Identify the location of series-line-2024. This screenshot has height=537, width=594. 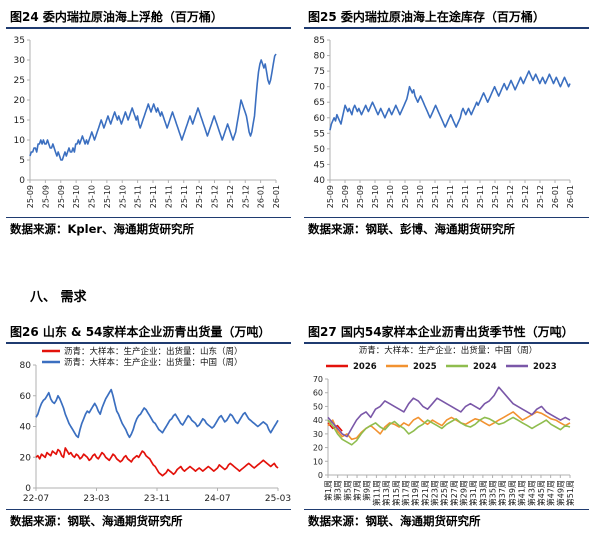
(449, 431).